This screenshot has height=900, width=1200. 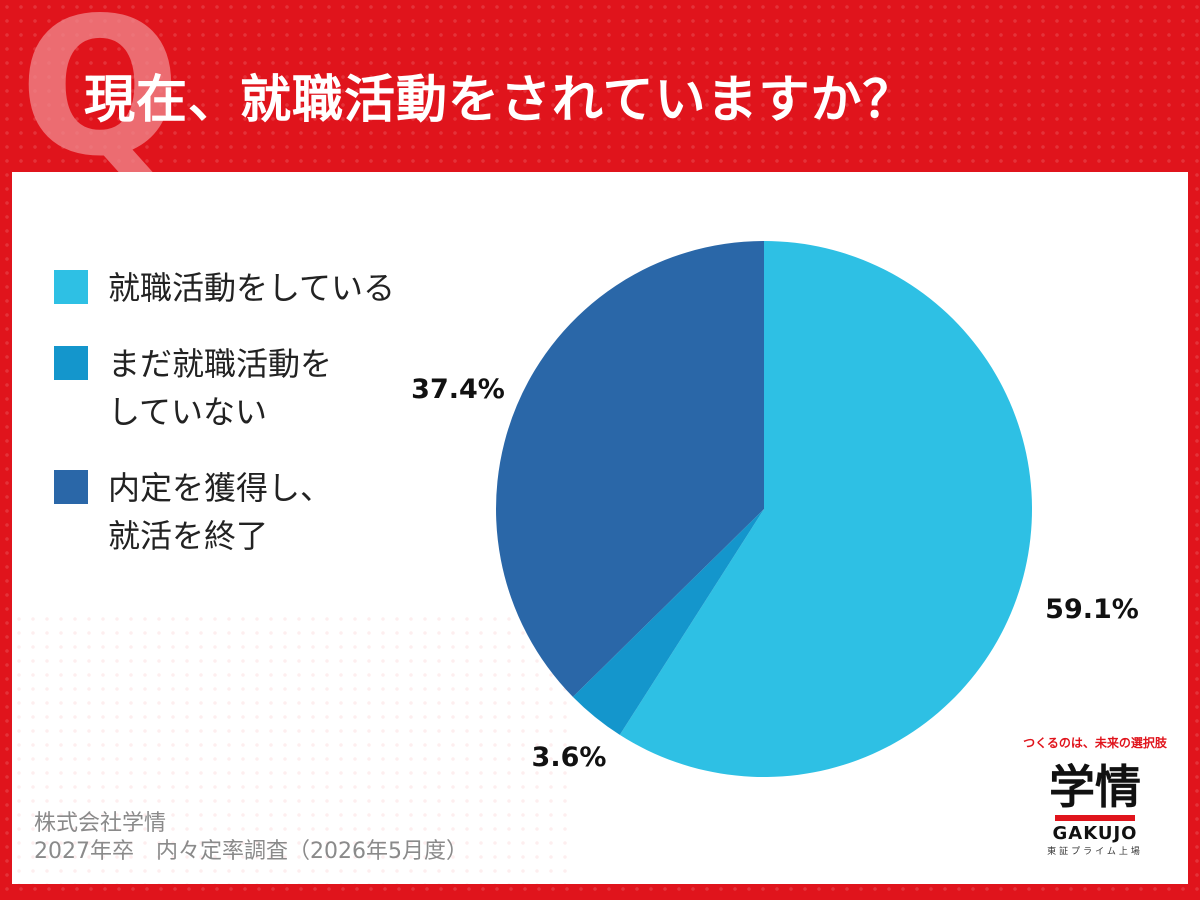 I want to click on logo-wordmark: GAKUJO, so click(x=1095, y=833).